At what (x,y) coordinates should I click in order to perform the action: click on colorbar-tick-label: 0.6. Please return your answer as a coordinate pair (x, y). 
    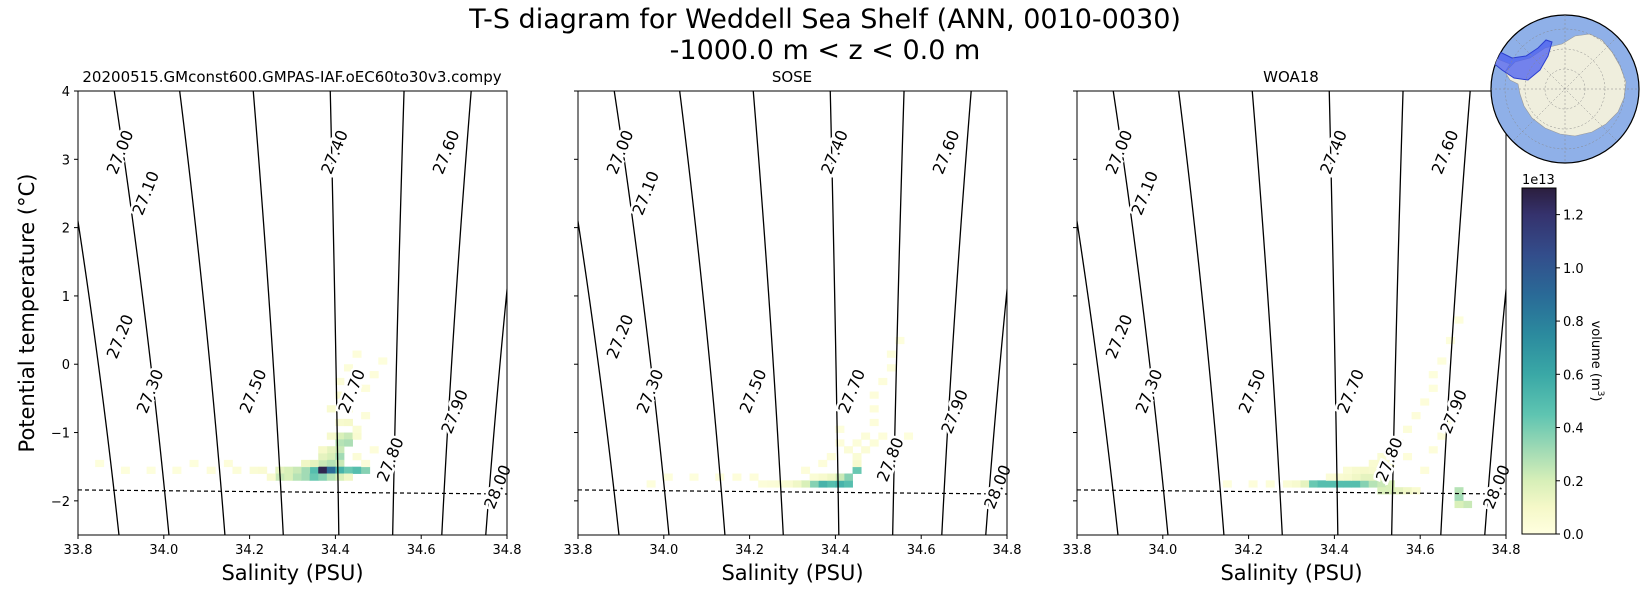
    Looking at the image, I should click on (1573, 375).